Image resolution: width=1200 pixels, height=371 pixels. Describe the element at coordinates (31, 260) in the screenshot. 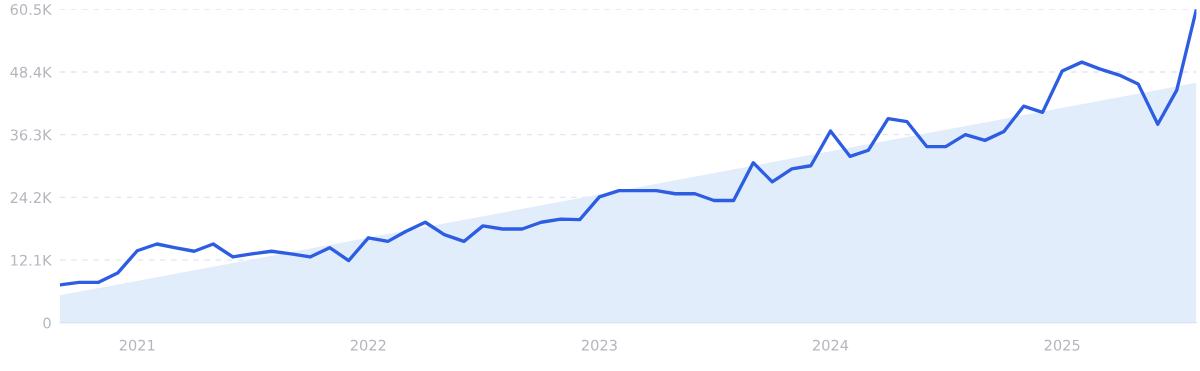

I see `y-tick-label: 12.1K` at that location.